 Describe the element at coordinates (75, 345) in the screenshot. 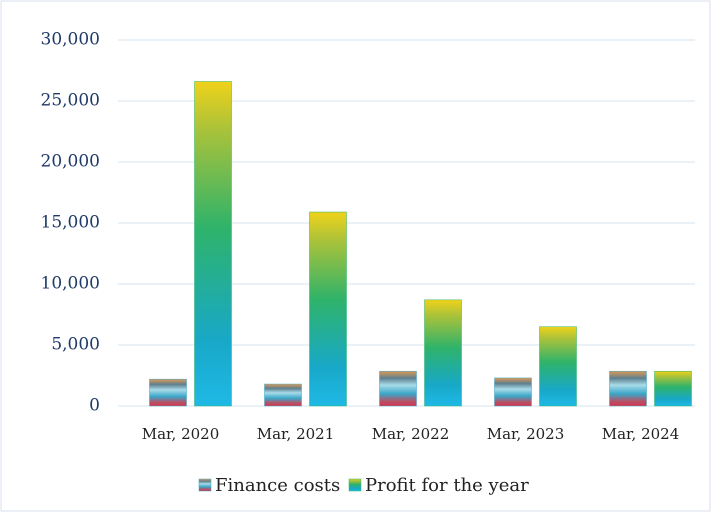

I see `y-tick-label: 5,000` at that location.